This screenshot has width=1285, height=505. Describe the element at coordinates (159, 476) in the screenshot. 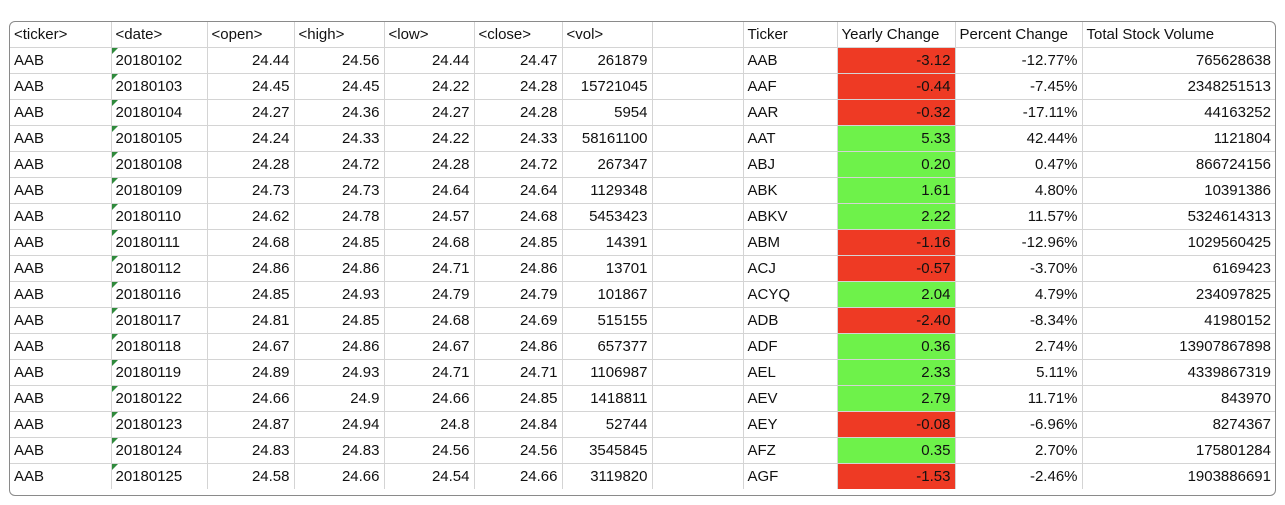

I see `date-cell: 20180125` at that location.